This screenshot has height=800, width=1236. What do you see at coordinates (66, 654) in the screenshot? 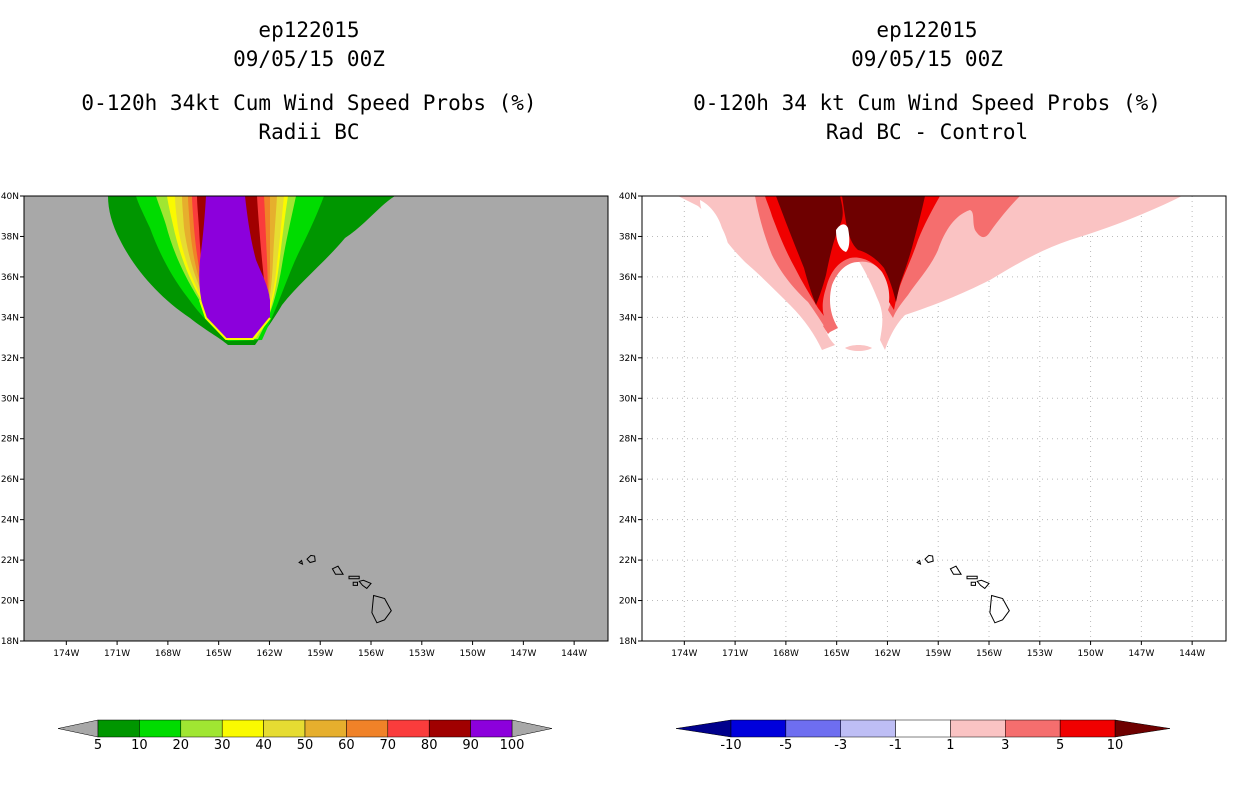
I see `left-lon-tick-label: 174W` at bounding box center [66, 654].